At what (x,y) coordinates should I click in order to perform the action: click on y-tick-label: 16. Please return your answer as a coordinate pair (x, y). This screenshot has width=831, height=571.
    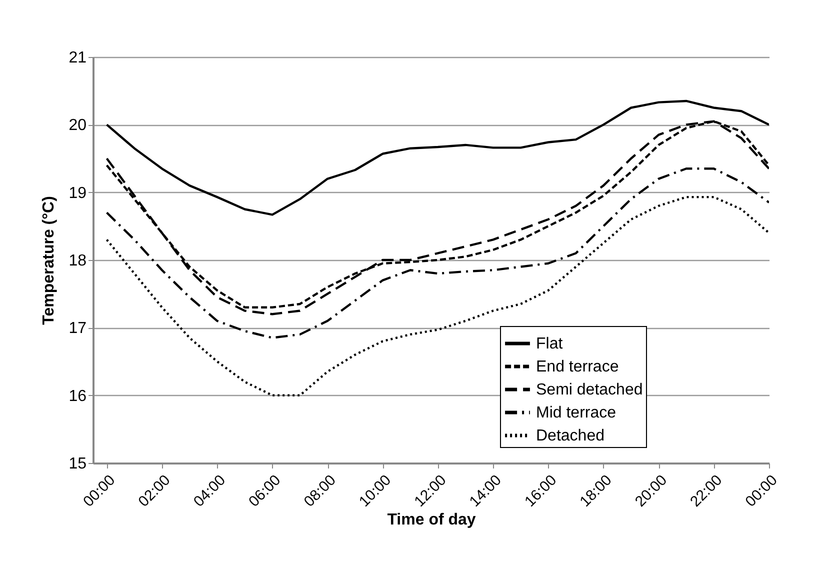
    Looking at the image, I should click on (77, 396).